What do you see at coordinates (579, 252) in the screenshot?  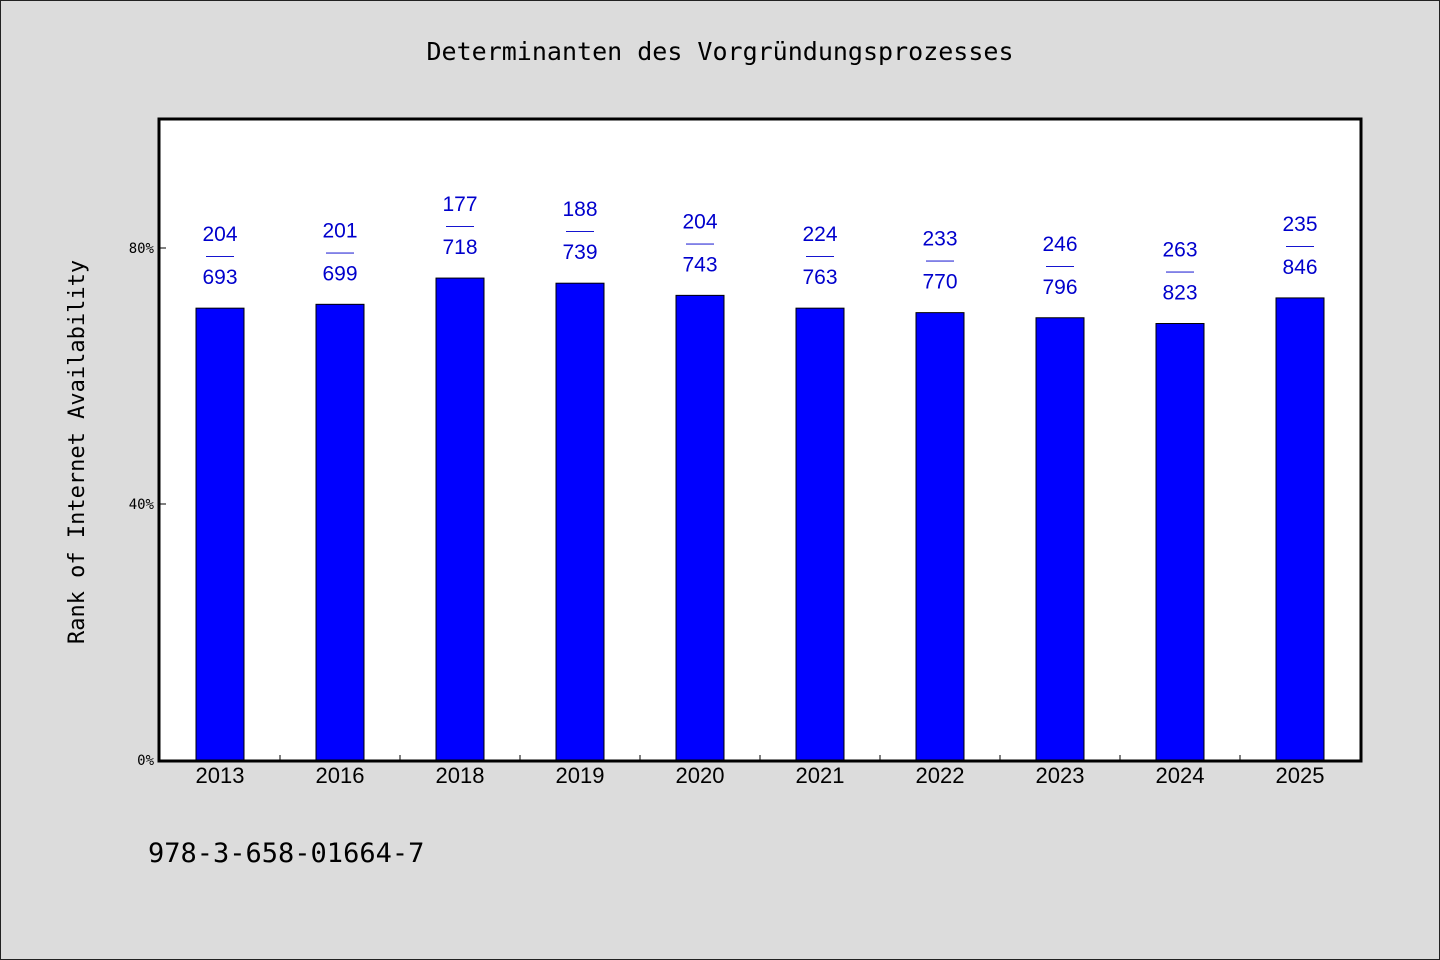 I see `bar-label-bottom-2019: 739` at bounding box center [579, 252].